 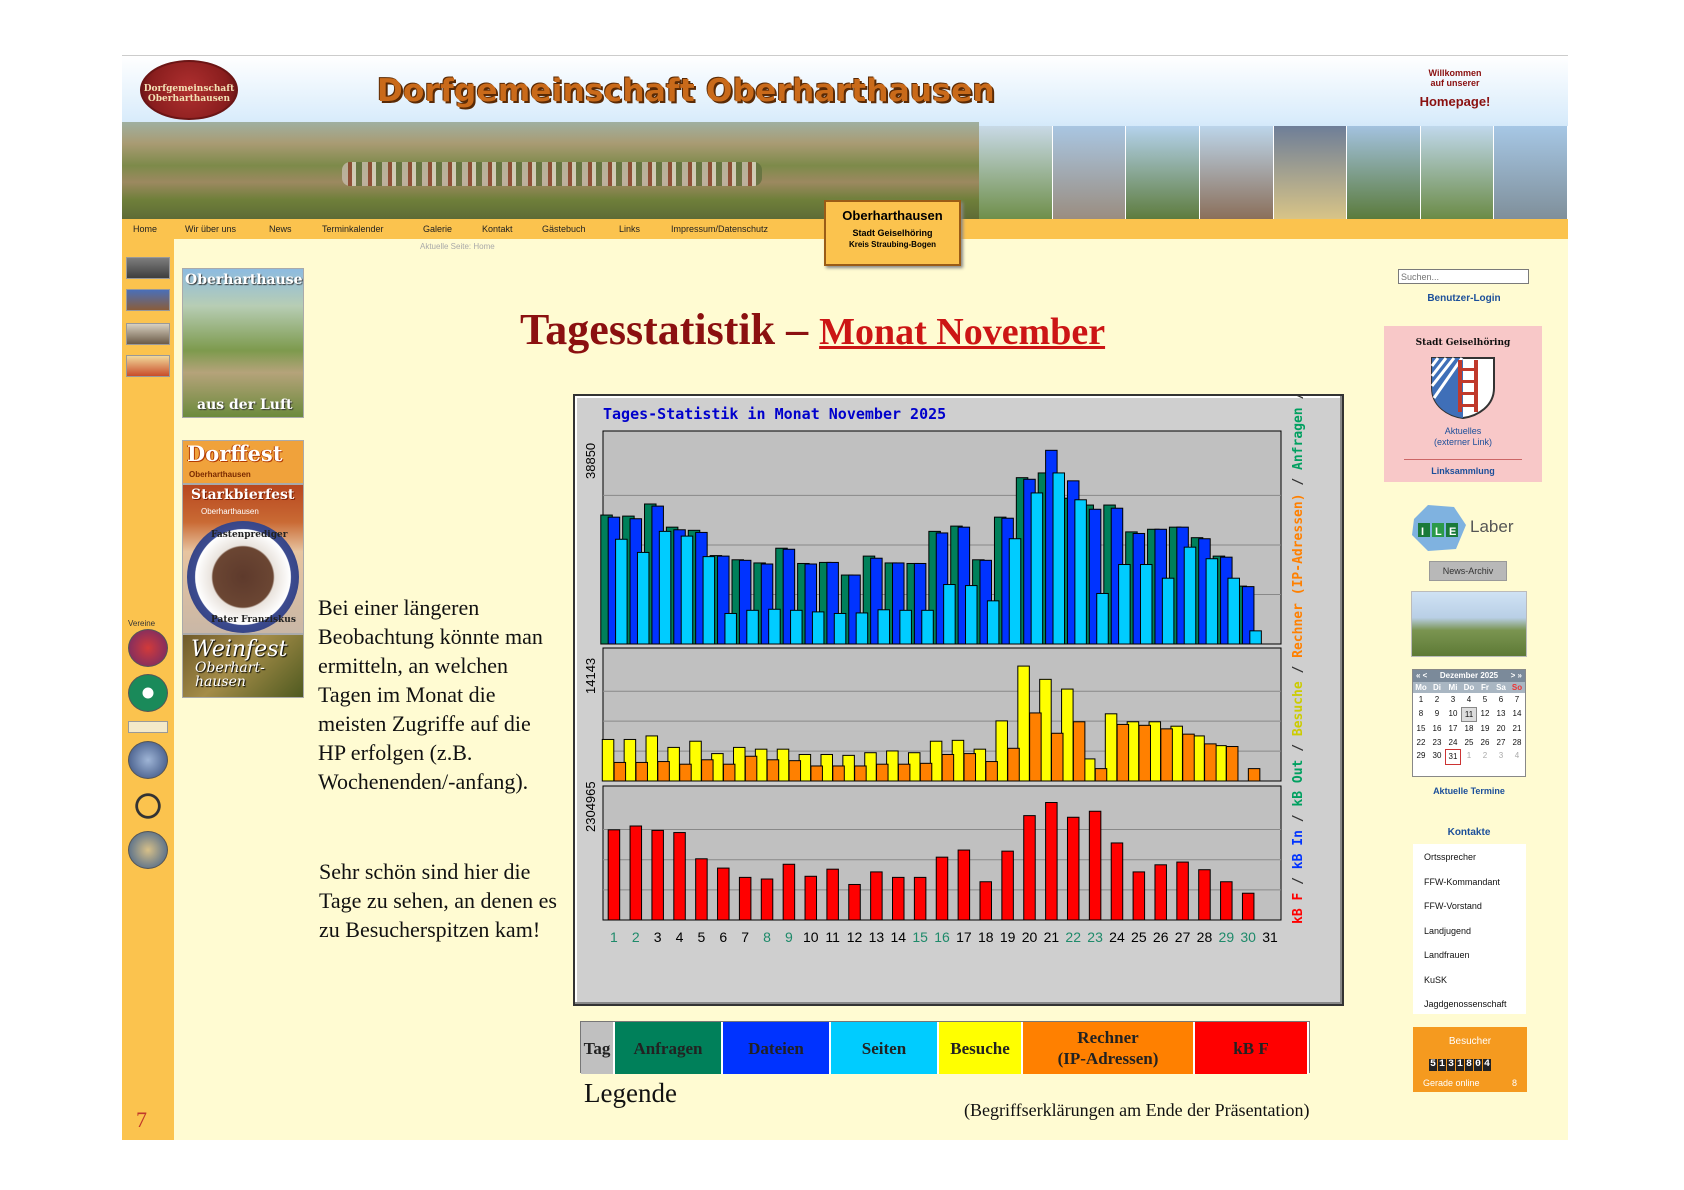 I want to click on x-tick-label: 27, so click(x=1183, y=937).